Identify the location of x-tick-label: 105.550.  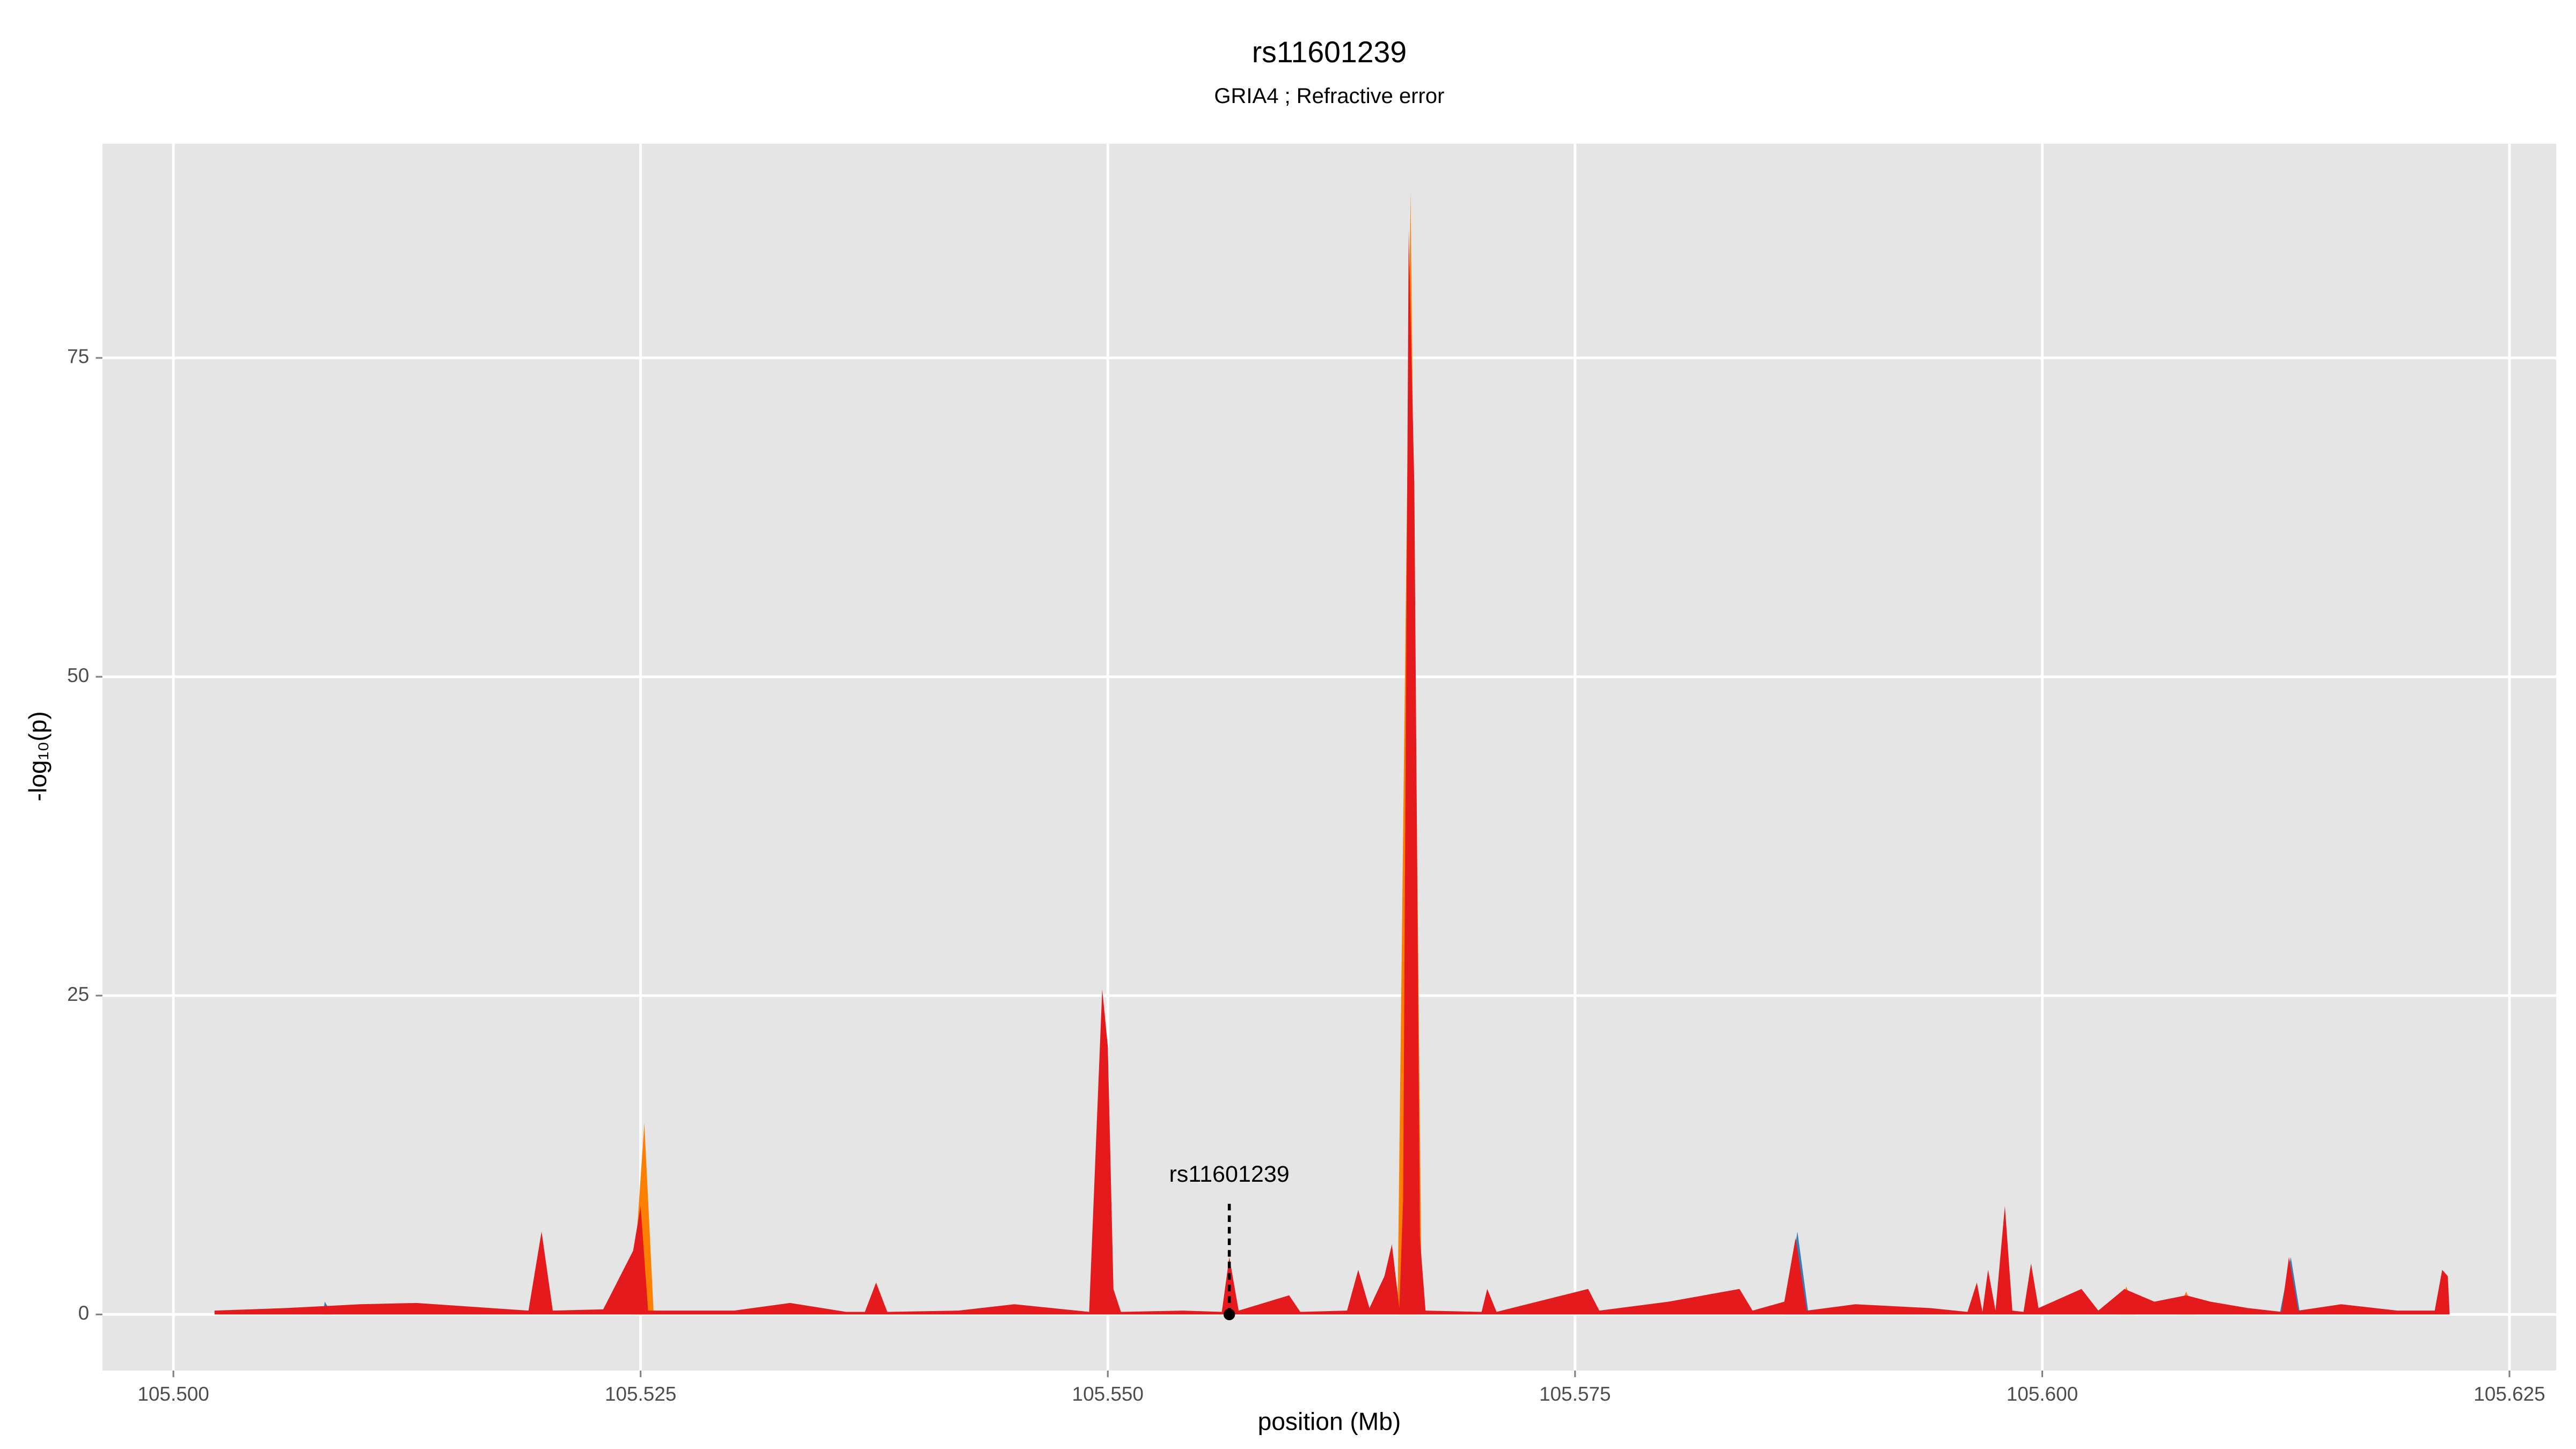
(1108, 1394).